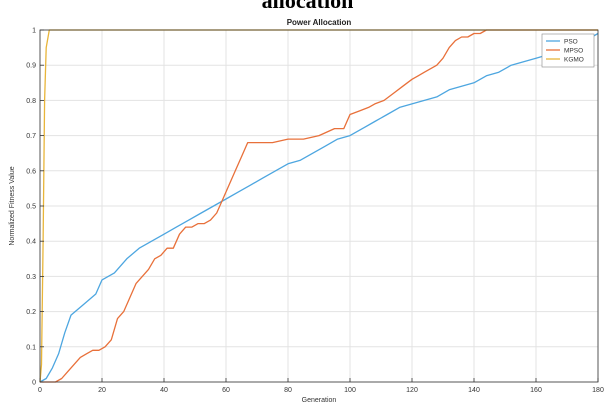 This screenshot has height=403, width=615. Describe the element at coordinates (31, 171) in the screenshot. I see `y-tick-label: 0.6` at that location.